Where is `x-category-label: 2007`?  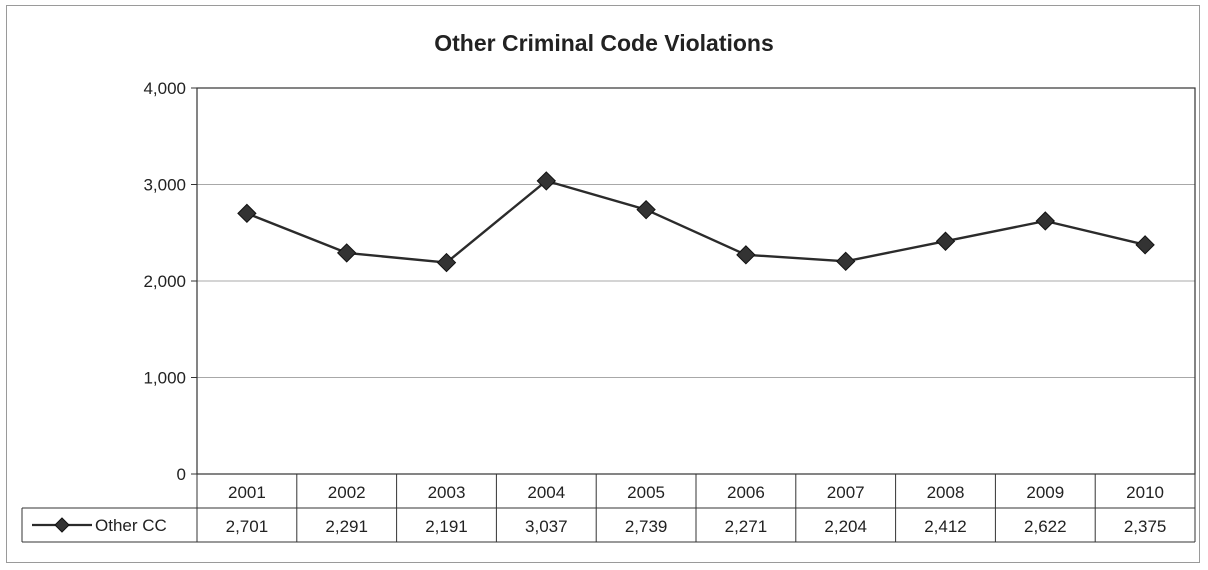
x-category-label: 2007 is located at coordinates (846, 492).